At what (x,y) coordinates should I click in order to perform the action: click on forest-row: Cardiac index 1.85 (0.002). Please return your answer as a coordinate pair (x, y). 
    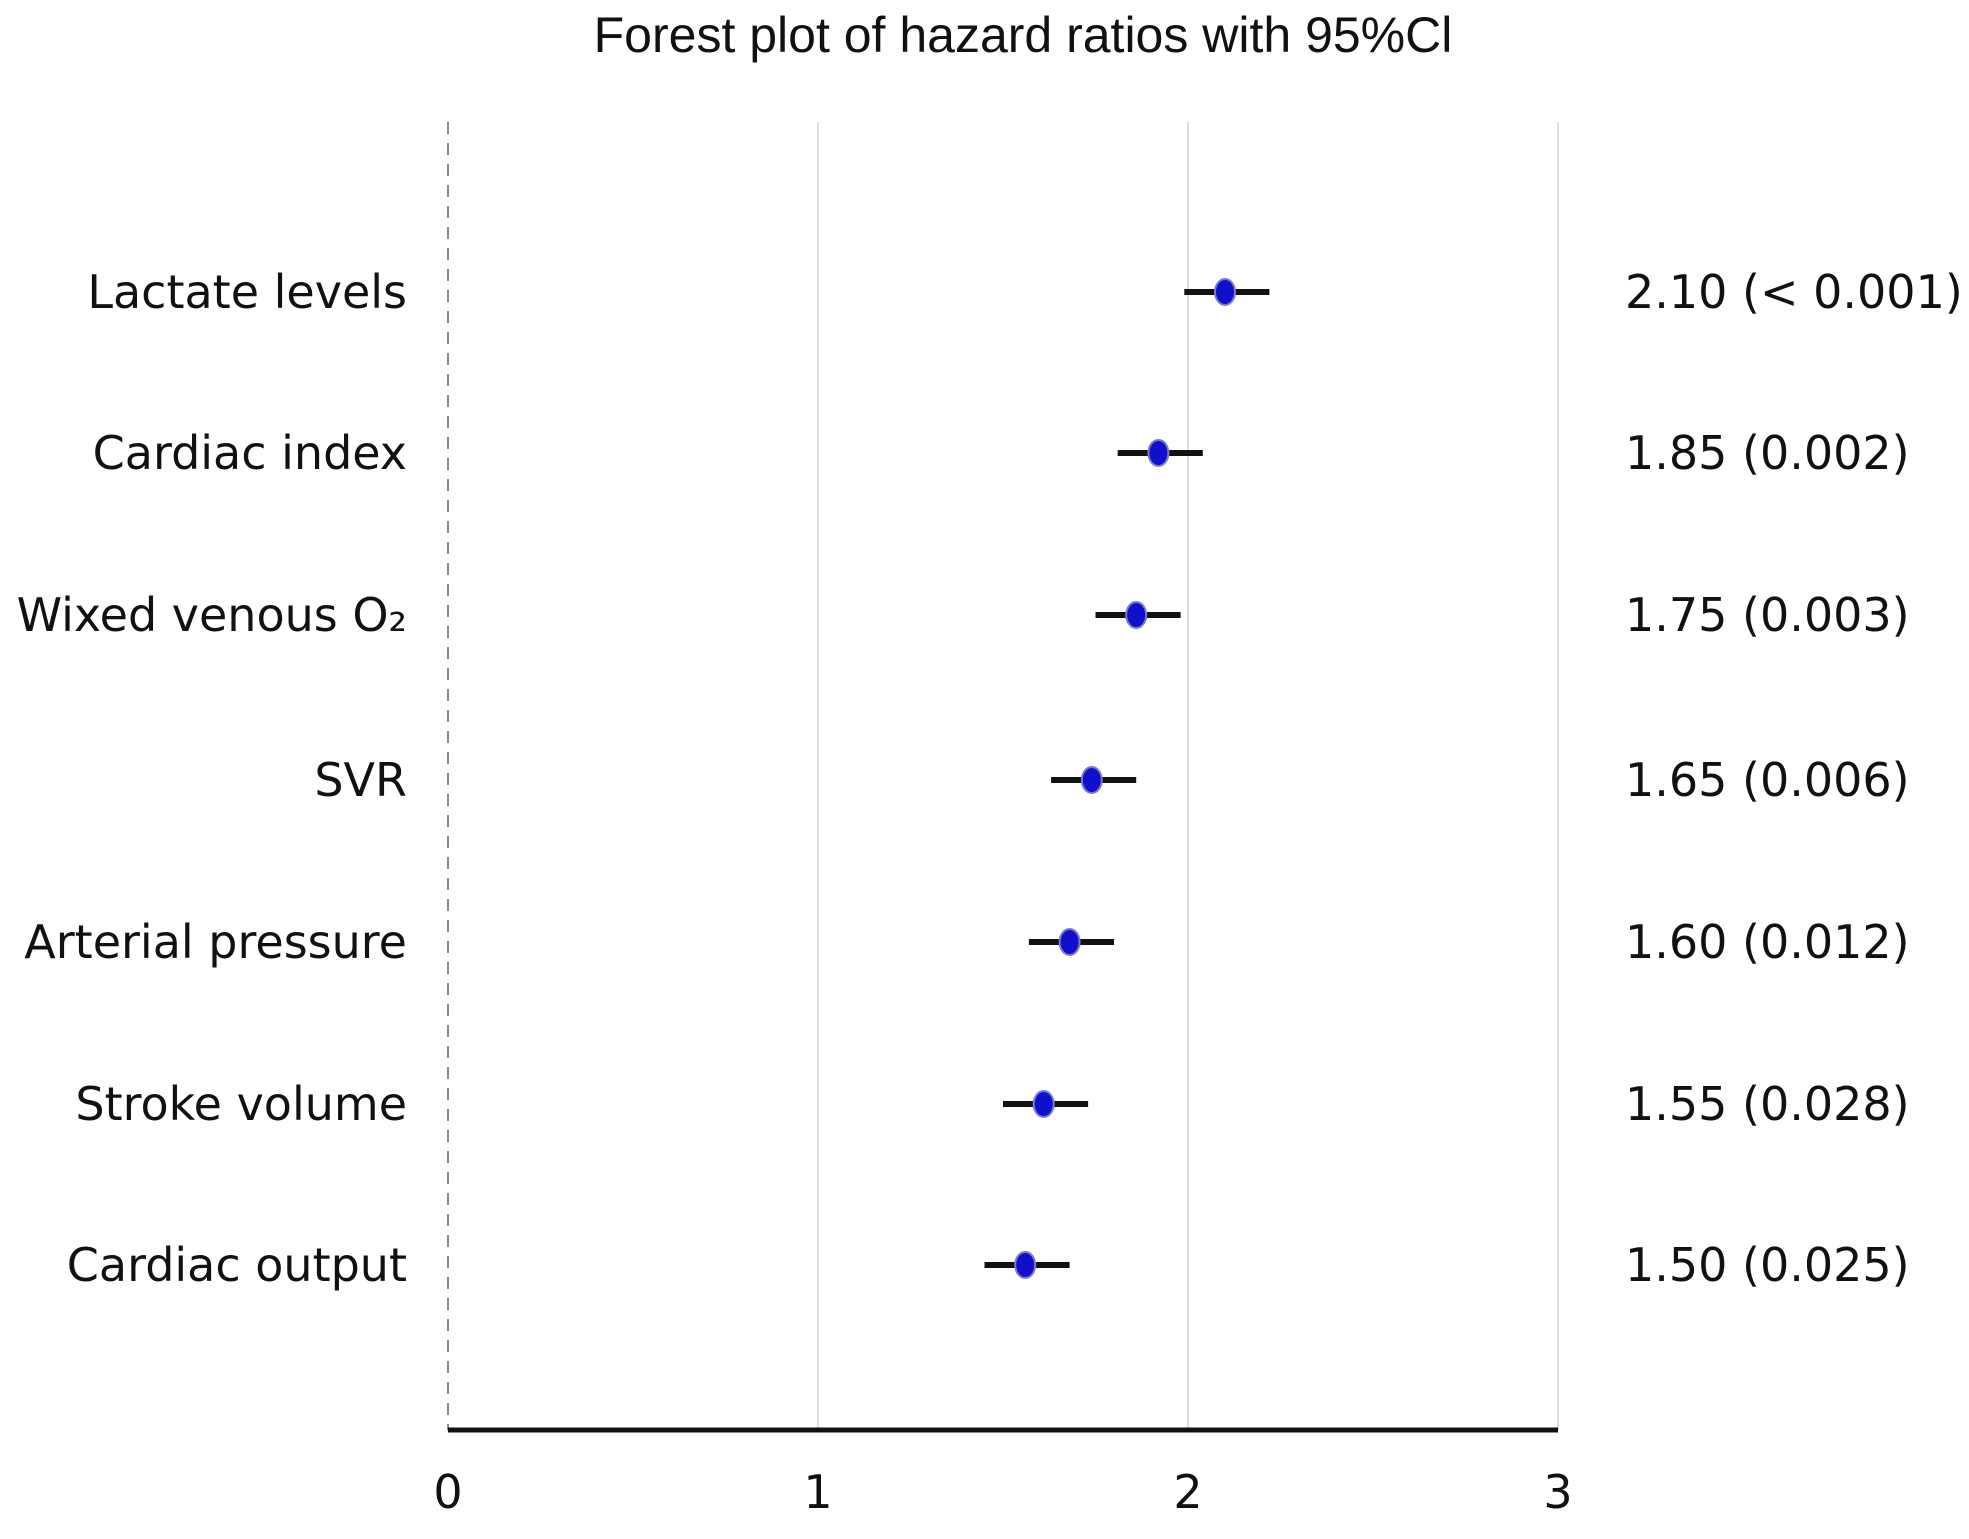
    Looking at the image, I should click on (1001, 453).